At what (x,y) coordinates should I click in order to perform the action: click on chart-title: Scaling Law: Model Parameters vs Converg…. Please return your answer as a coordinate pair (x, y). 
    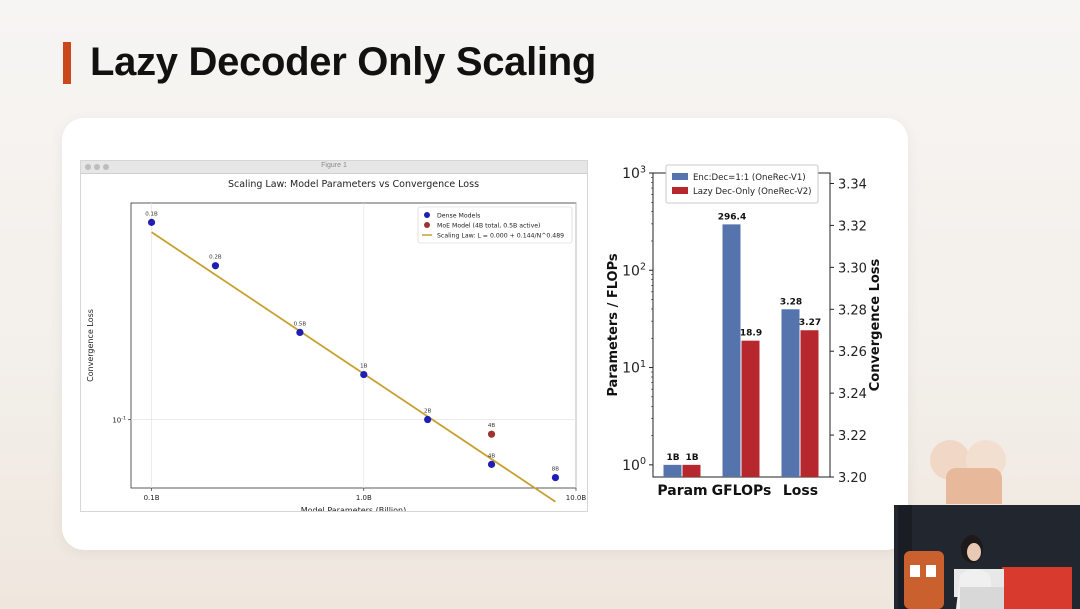
    Looking at the image, I should click on (353, 184).